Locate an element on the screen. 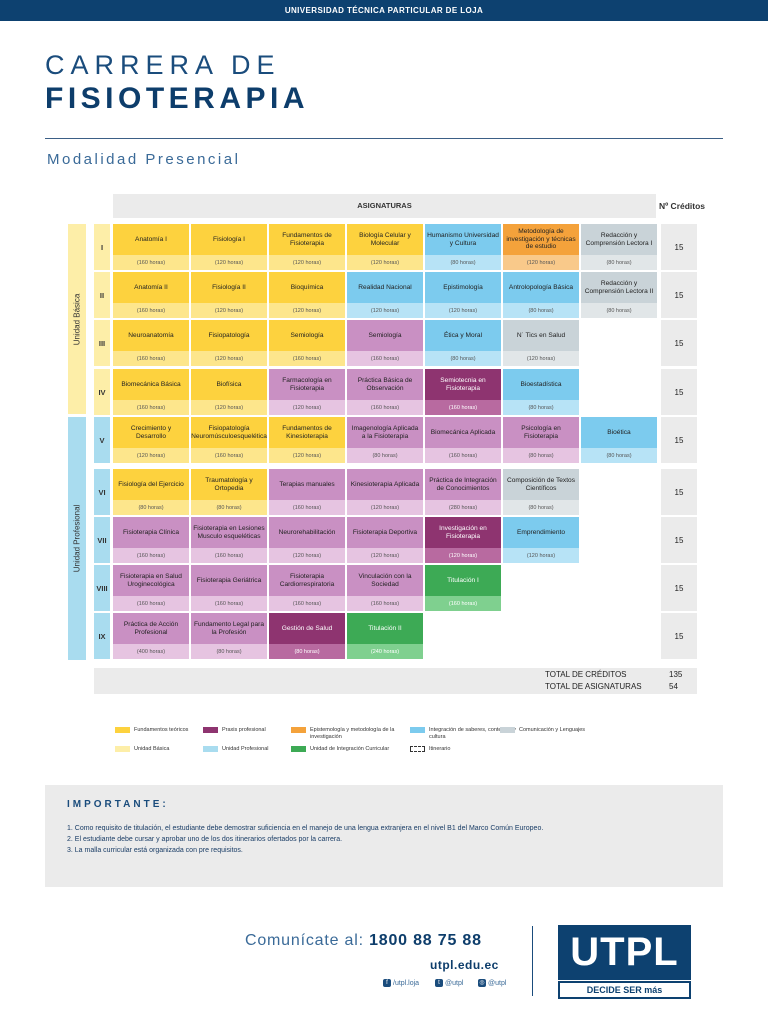  course-name: Biomecánica Aplicada is located at coordinates (463, 432).